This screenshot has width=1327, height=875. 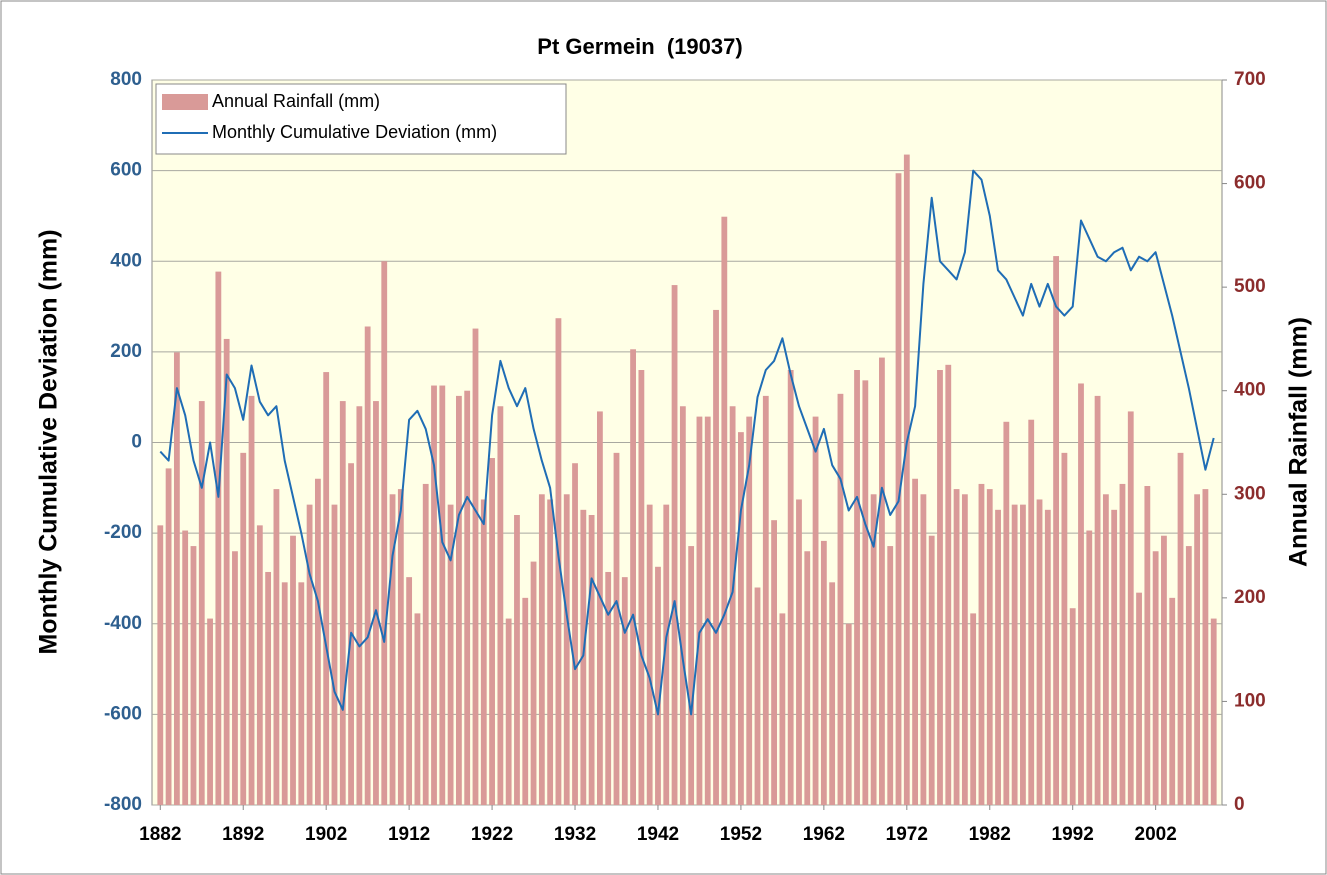 What do you see at coordinates (136, 442) in the screenshot?
I see `y-tick-label: 0` at bounding box center [136, 442].